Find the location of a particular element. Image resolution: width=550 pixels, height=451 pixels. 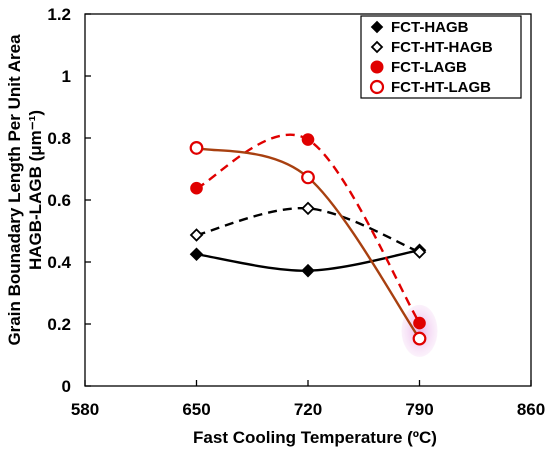

legend-label: FCT-HAGB is located at coordinates (430, 27).